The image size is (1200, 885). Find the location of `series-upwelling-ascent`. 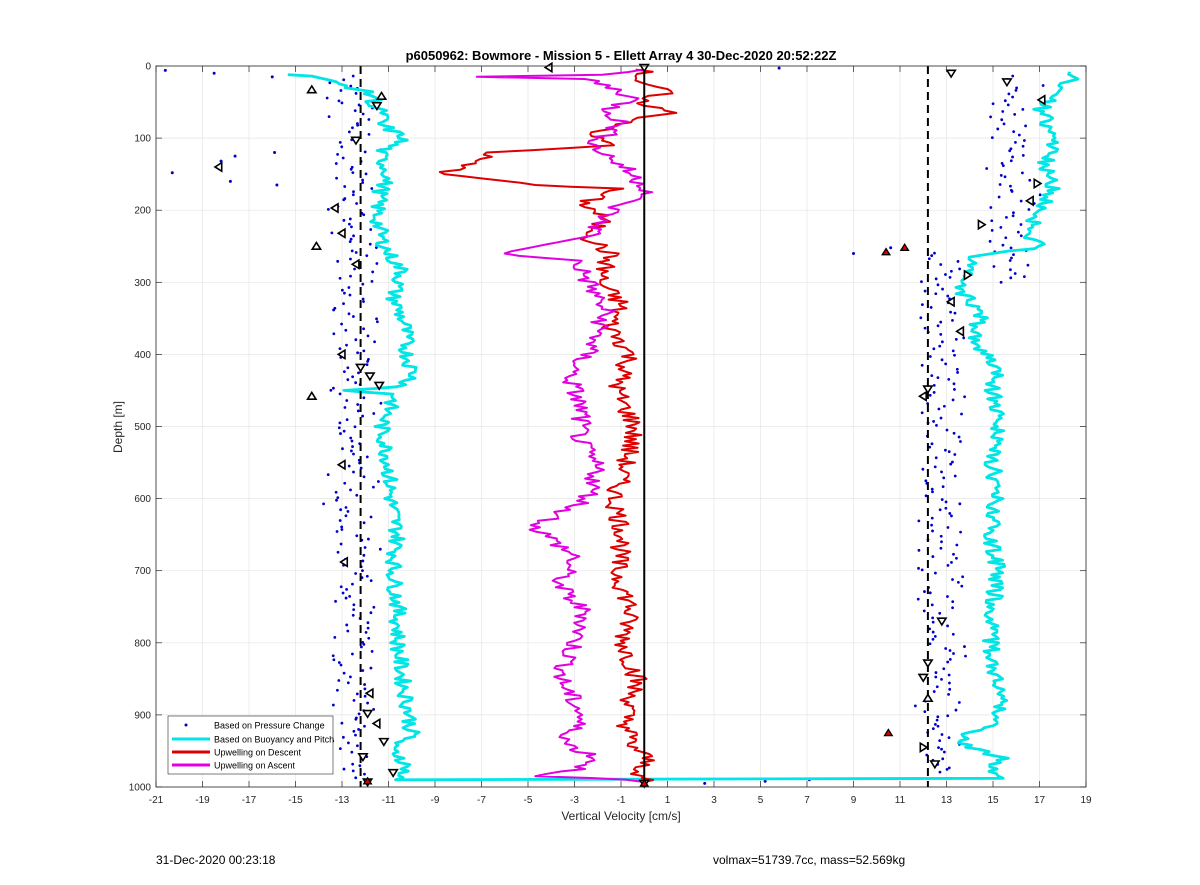

series-upwelling-ascent is located at coordinates (564, 425).